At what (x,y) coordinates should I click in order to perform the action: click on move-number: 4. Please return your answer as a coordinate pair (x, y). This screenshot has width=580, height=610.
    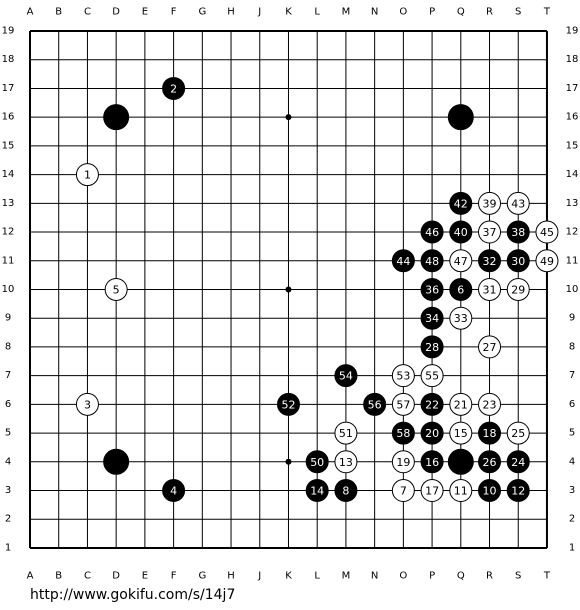
    Looking at the image, I should click on (173, 491).